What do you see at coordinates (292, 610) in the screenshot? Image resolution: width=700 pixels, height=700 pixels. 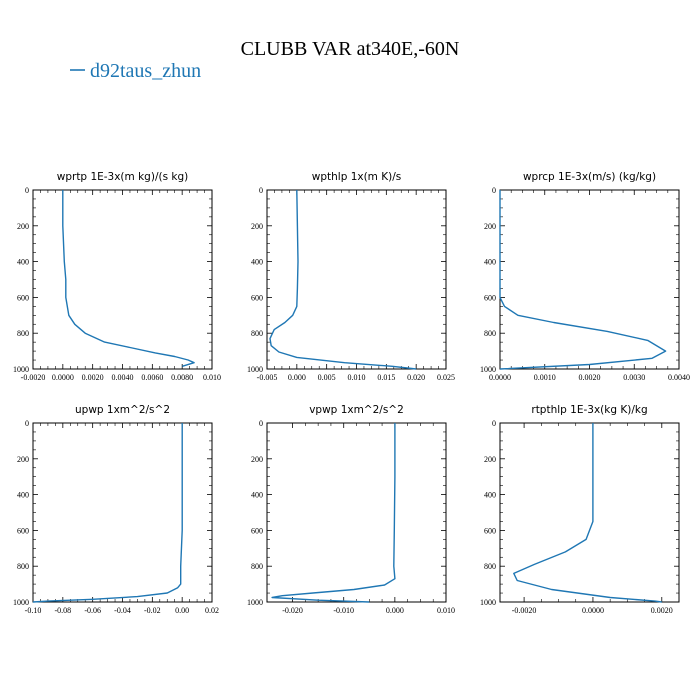 I see `x-tick-label: -0.020` at bounding box center [292, 610].